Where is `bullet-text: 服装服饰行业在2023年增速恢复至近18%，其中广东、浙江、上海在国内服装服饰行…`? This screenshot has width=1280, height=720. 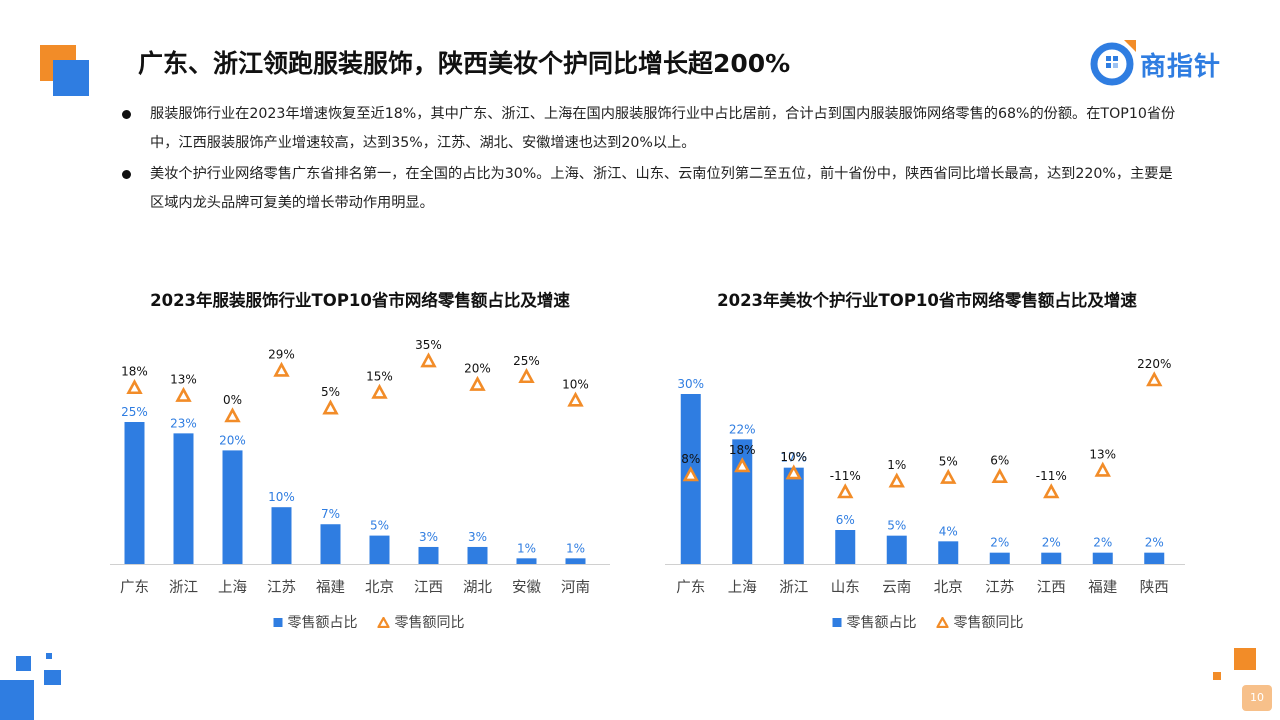
bullet-text: 服装服饰行业在2023年增速恢复至近18%，其中广东、浙江、上海在国内服装服饰行… is located at coordinates (663, 128).